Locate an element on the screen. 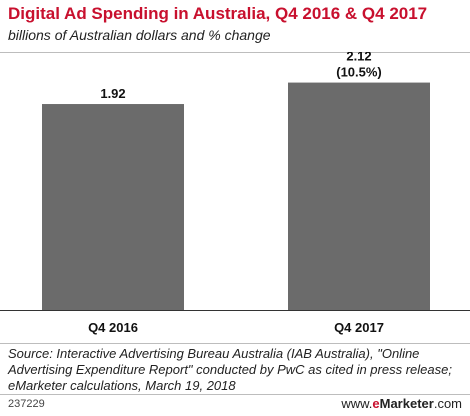 This screenshot has height=416, width=470. bottom-divider is located at coordinates (235, 343).